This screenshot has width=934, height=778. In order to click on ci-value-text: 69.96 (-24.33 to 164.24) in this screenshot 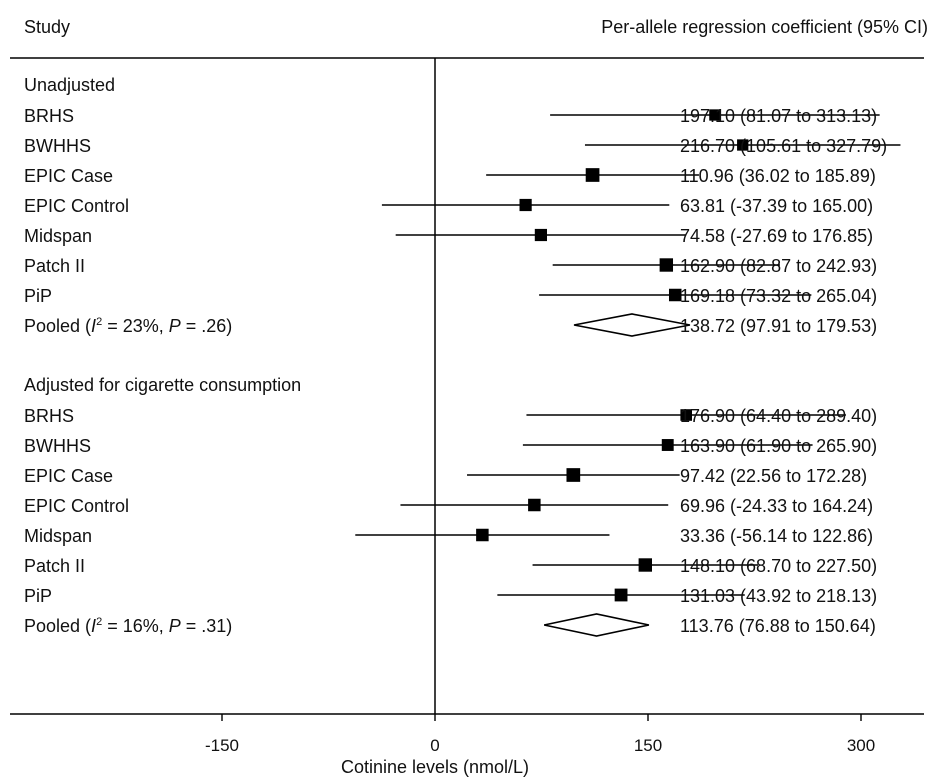, I will do `click(776, 506)`.